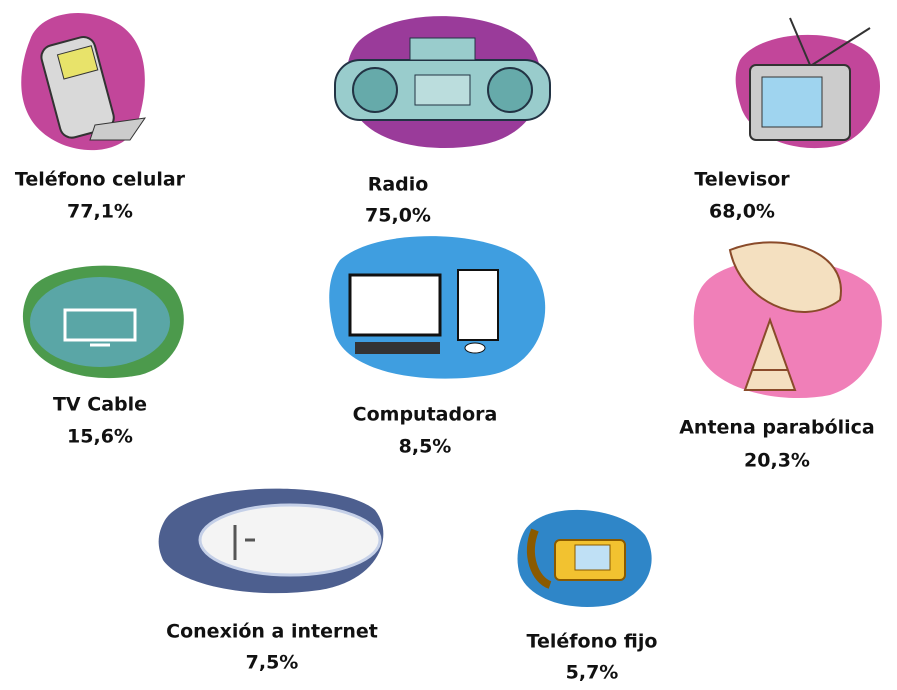 The image size is (897, 690). What do you see at coordinates (272, 632) in the screenshot?
I see `item-label: Conexión a internet` at bounding box center [272, 632].